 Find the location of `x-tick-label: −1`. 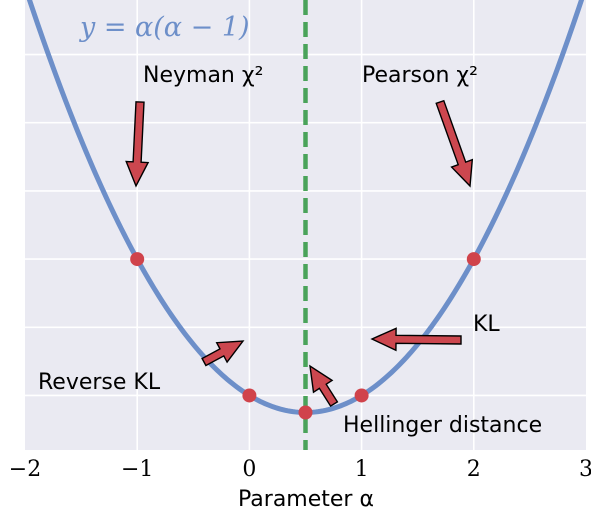

x-tick-label: −1 is located at coordinates (137, 469).